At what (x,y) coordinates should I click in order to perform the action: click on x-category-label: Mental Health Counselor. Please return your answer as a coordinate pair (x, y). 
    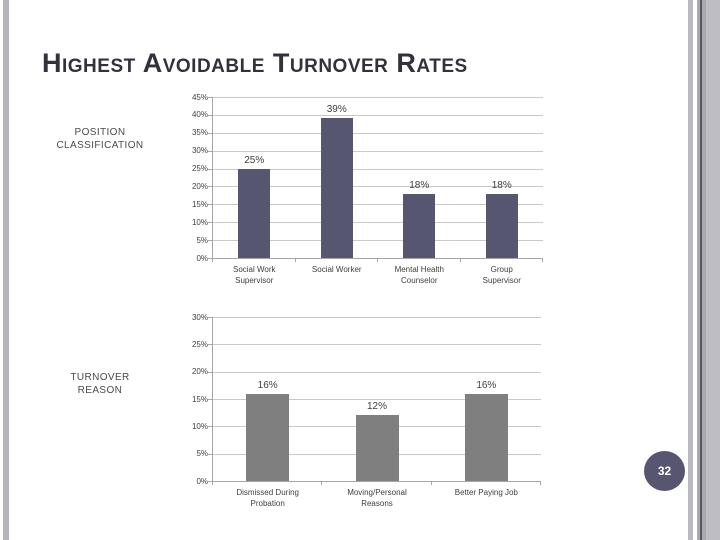
    Looking at the image, I should click on (419, 275).